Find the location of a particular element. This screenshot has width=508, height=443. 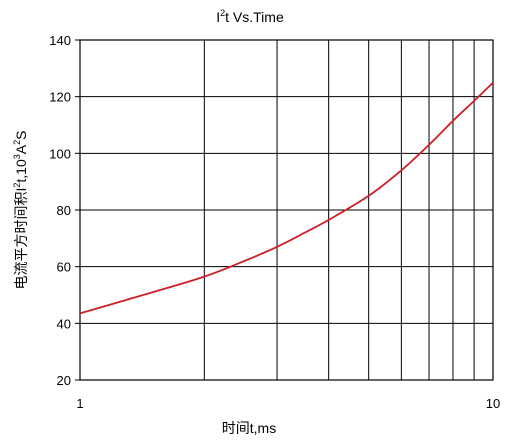

y-tick-label: 100 is located at coordinates (60, 153).